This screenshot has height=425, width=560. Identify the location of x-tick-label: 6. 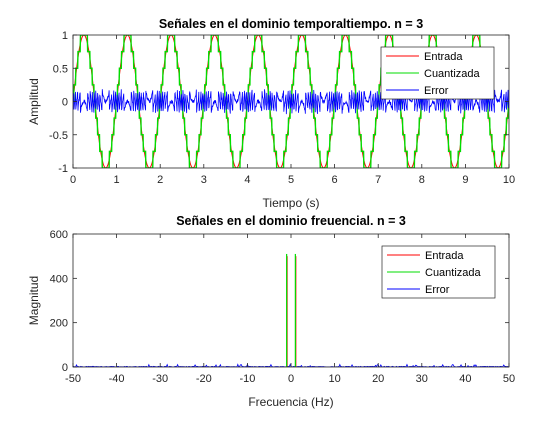
(335, 180).